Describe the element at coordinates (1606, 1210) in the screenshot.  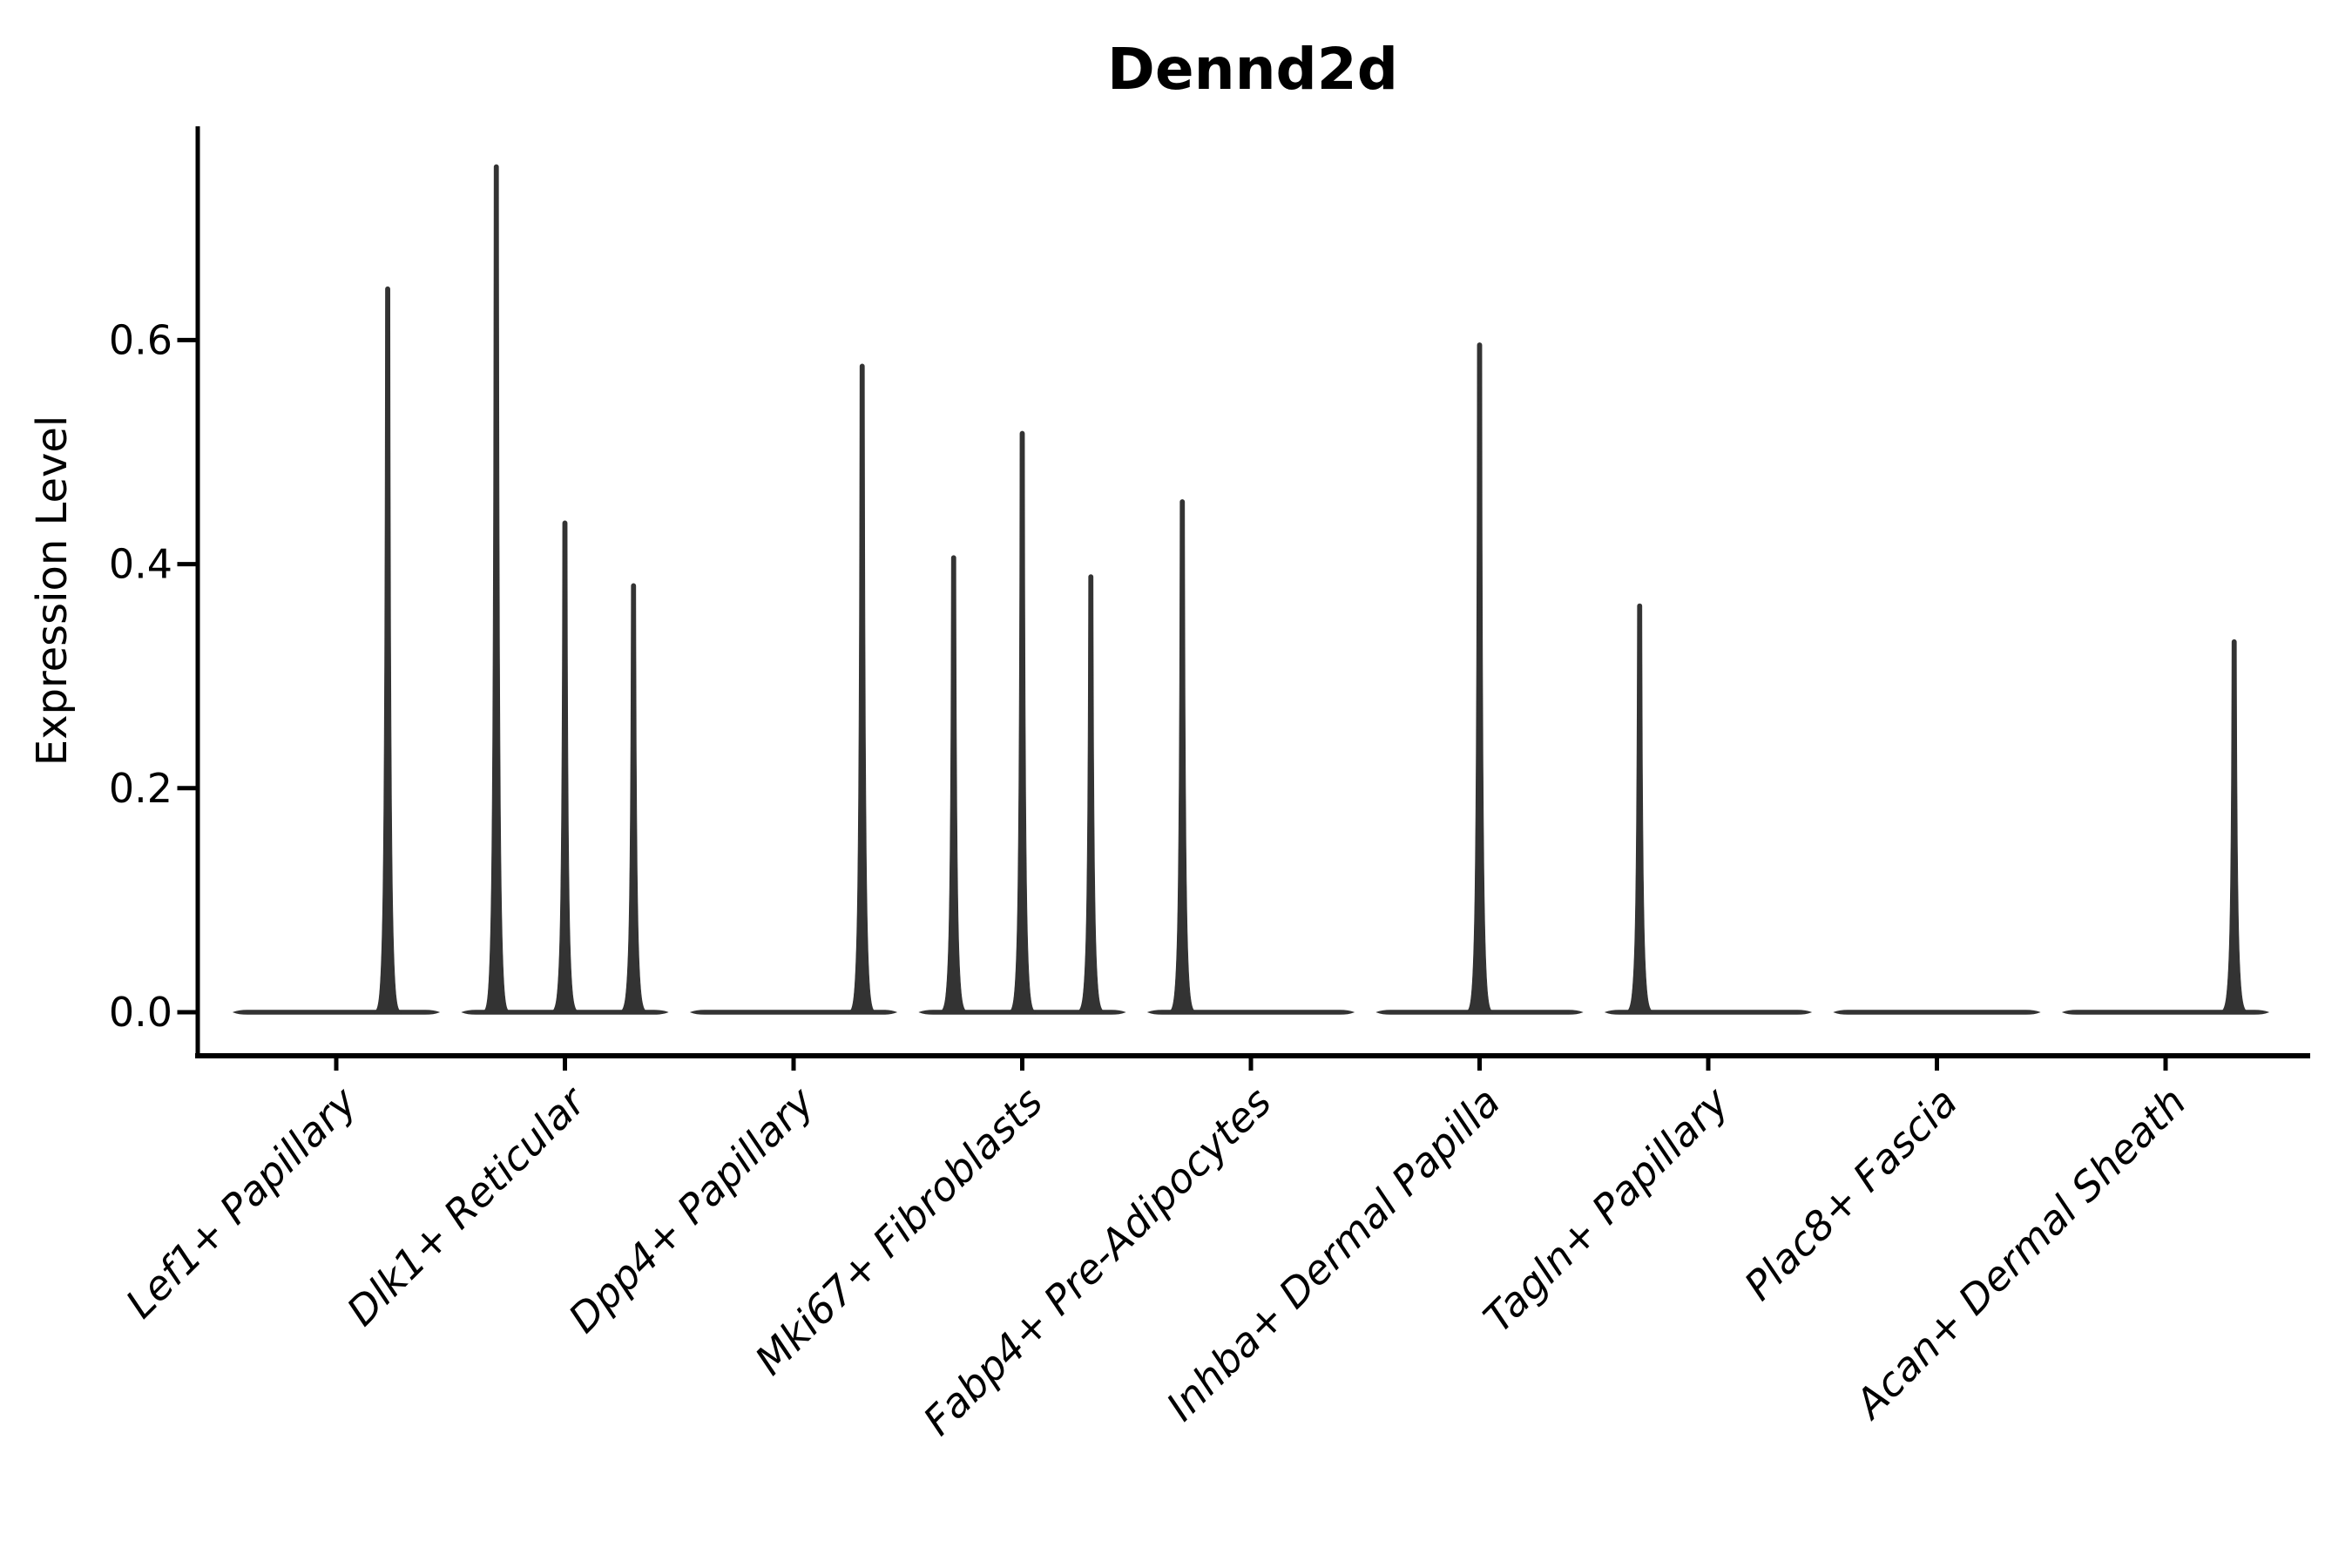
I see `x-category-label-6: Tagln+ Papillary` at that location.